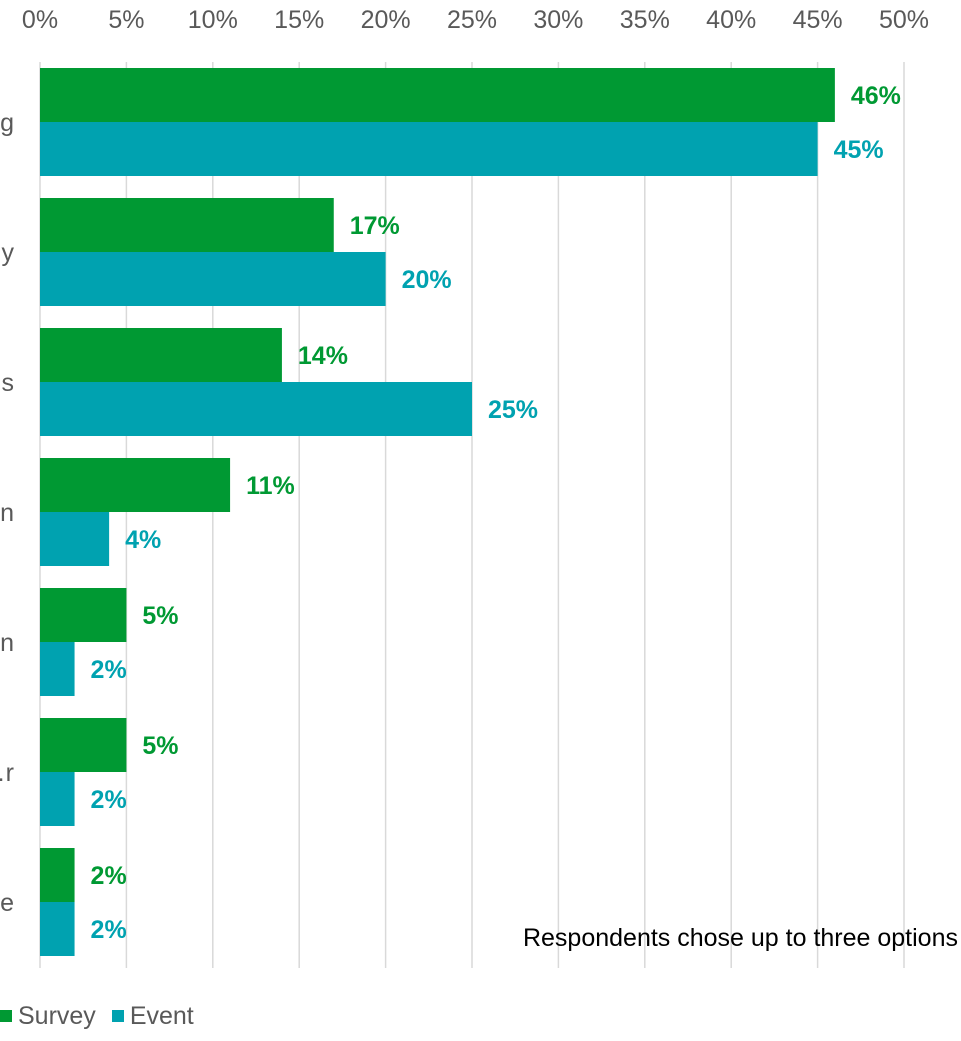 This screenshot has height=1041, width=961. I want to click on data-label-event: 20%, so click(427, 280).